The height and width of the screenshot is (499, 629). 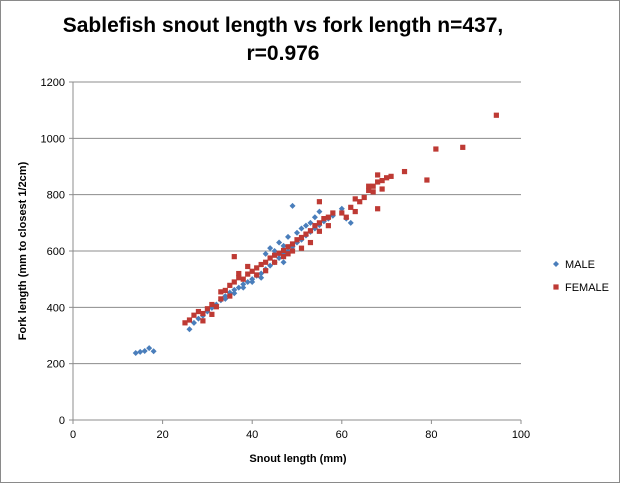 What do you see at coordinates (556, 287) in the screenshot?
I see `legend-marker-female` at bounding box center [556, 287].